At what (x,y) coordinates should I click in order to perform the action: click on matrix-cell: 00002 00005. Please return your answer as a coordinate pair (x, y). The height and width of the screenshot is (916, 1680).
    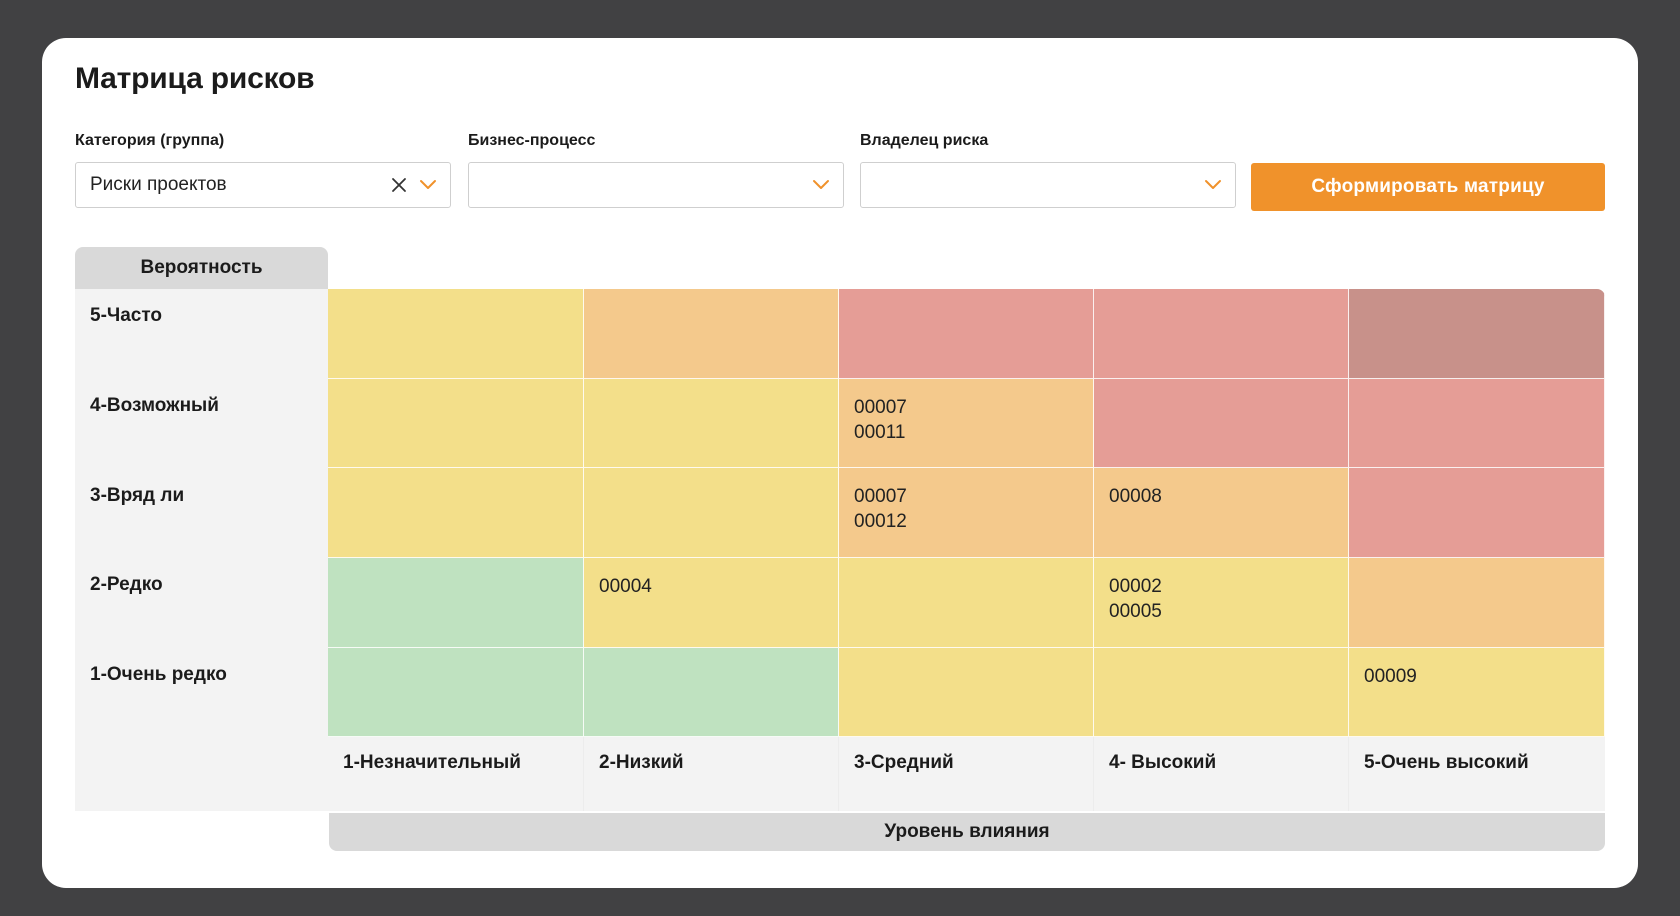
    Looking at the image, I should click on (1221, 603).